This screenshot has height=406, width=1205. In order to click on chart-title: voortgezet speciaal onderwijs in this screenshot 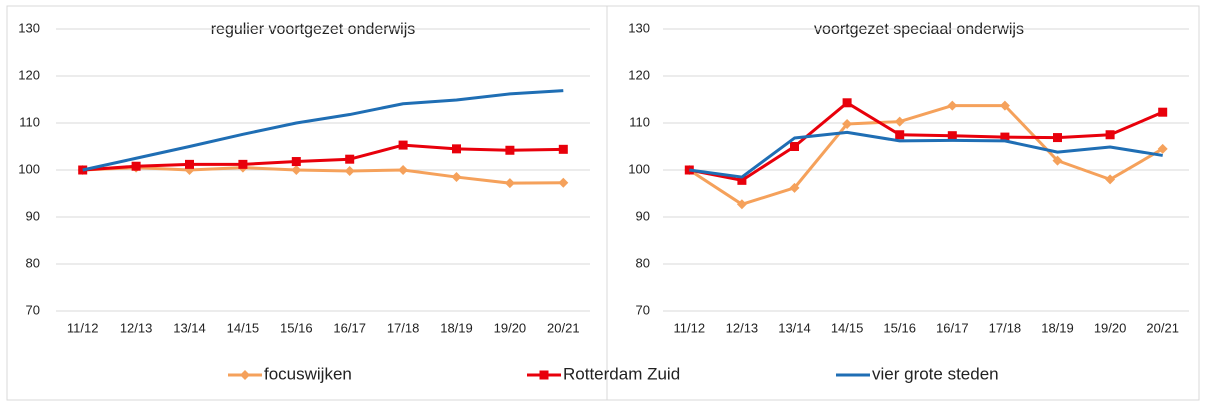, I will do `click(919, 29)`.